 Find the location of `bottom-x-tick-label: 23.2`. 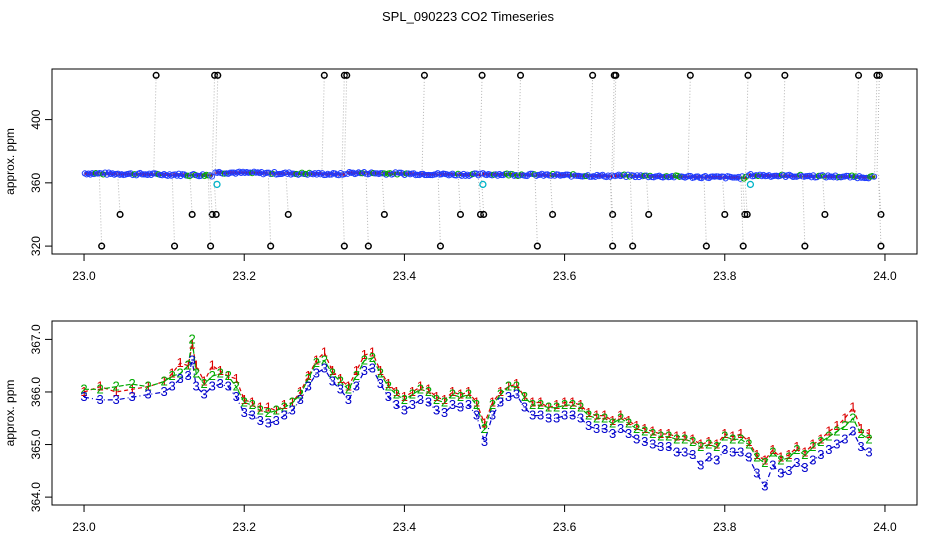

bottom-x-tick-label: 23.2 is located at coordinates (245, 527).